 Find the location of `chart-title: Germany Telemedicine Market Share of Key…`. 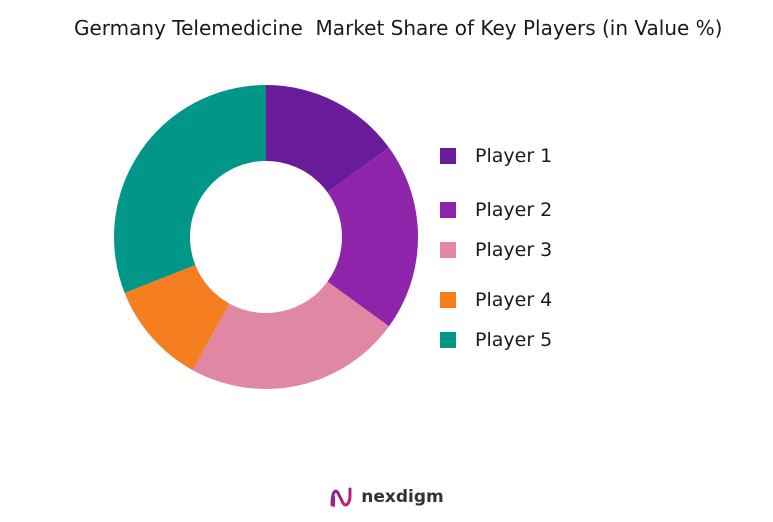

chart-title: Germany Telemedicine Market Share of Key… is located at coordinates (398, 28).